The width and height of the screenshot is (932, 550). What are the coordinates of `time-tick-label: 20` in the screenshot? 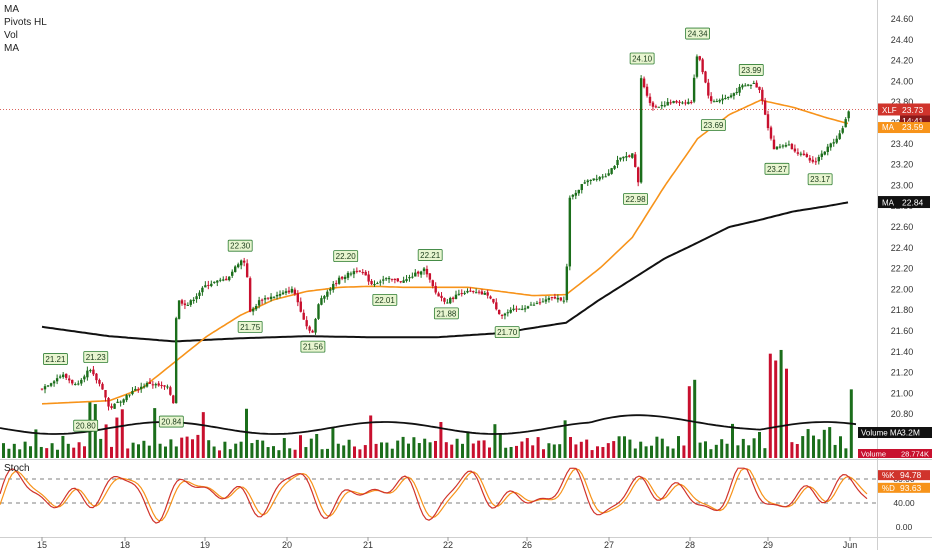 It's located at (287, 545).